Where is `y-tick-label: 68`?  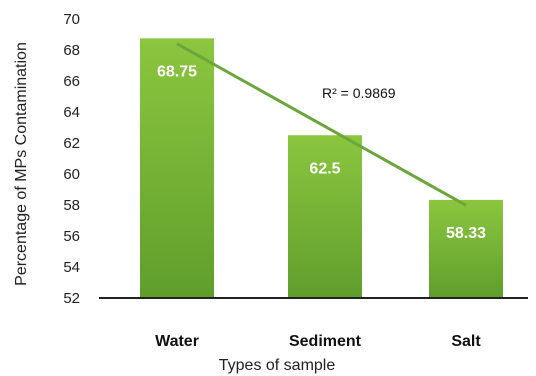 y-tick-label: 68 is located at coordinates (71, 50).